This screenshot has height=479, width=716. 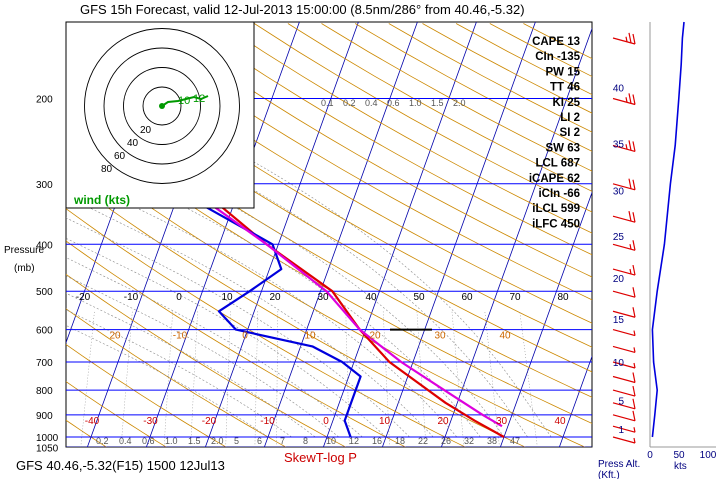 What do you see at coordinates (282, 441) in the screenshot?
I see `mixing-ratio-bottom-label: 7` at bounding box center [282, 441].